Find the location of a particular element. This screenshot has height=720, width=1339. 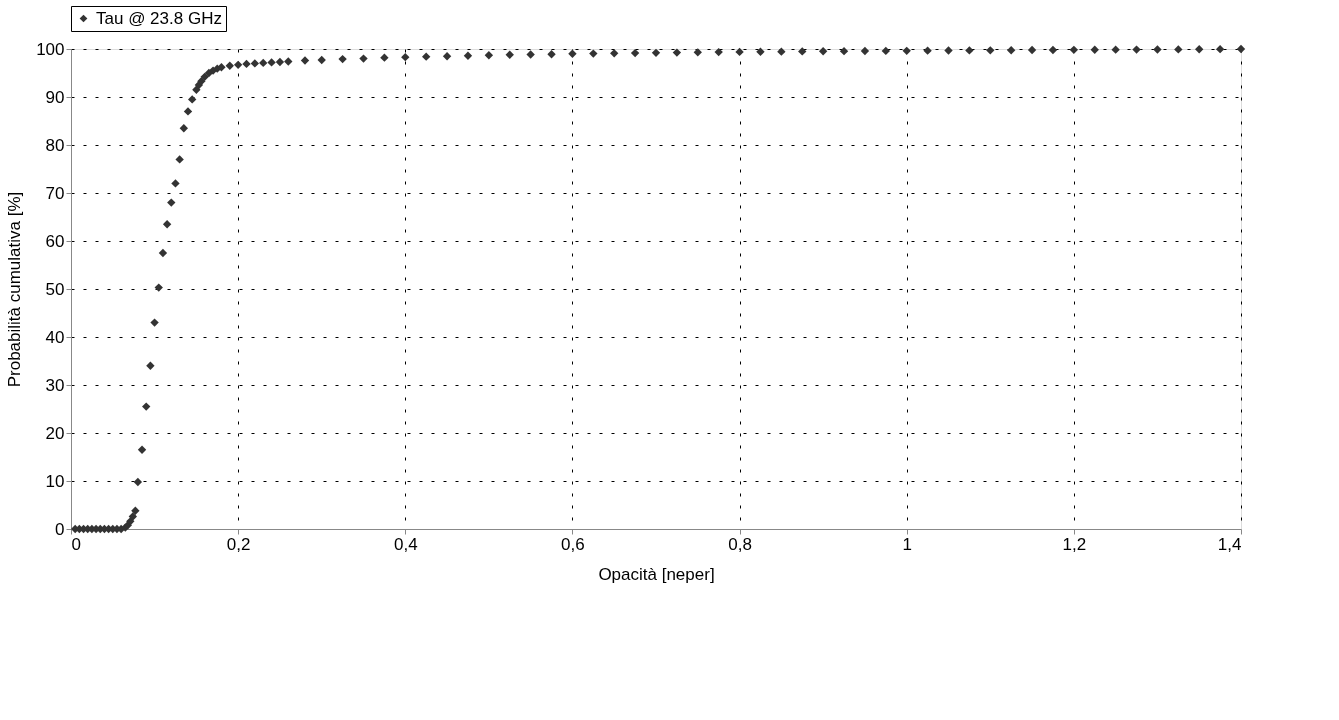

x-tick-label: 1,2 is located at coordinates (1074, 544).